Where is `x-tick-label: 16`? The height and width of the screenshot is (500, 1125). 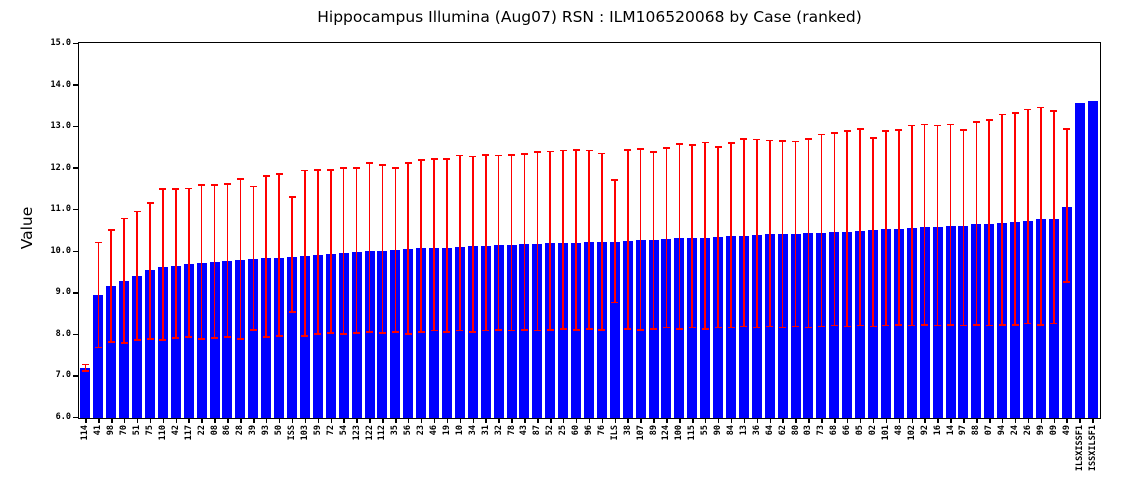
x-tick-label: 16 is located at coordinates (937, 430).